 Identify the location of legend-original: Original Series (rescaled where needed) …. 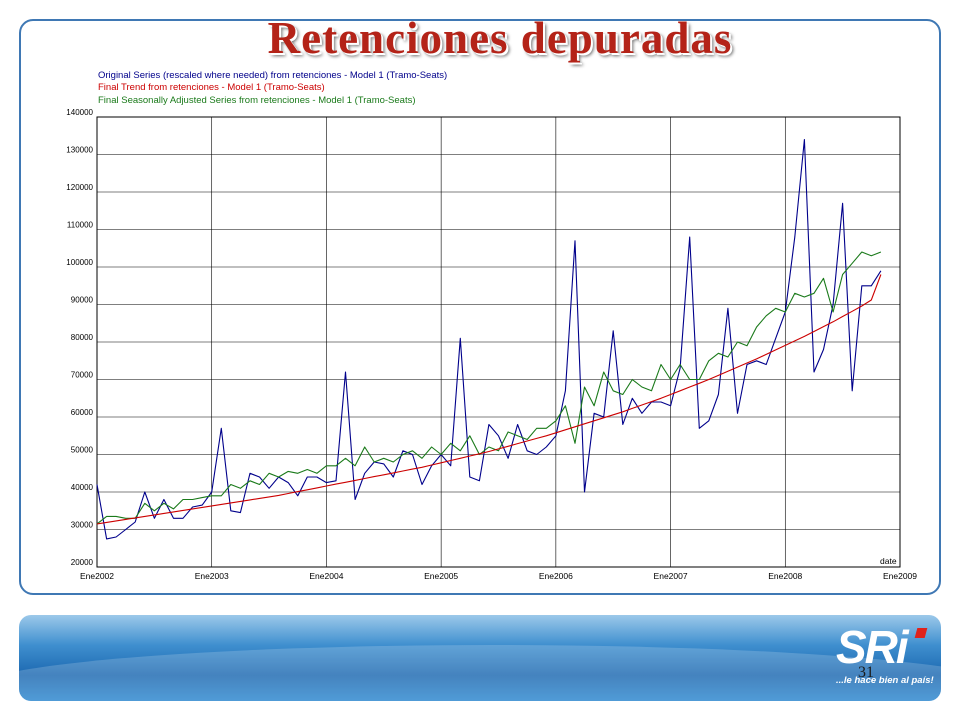
(273, 75).